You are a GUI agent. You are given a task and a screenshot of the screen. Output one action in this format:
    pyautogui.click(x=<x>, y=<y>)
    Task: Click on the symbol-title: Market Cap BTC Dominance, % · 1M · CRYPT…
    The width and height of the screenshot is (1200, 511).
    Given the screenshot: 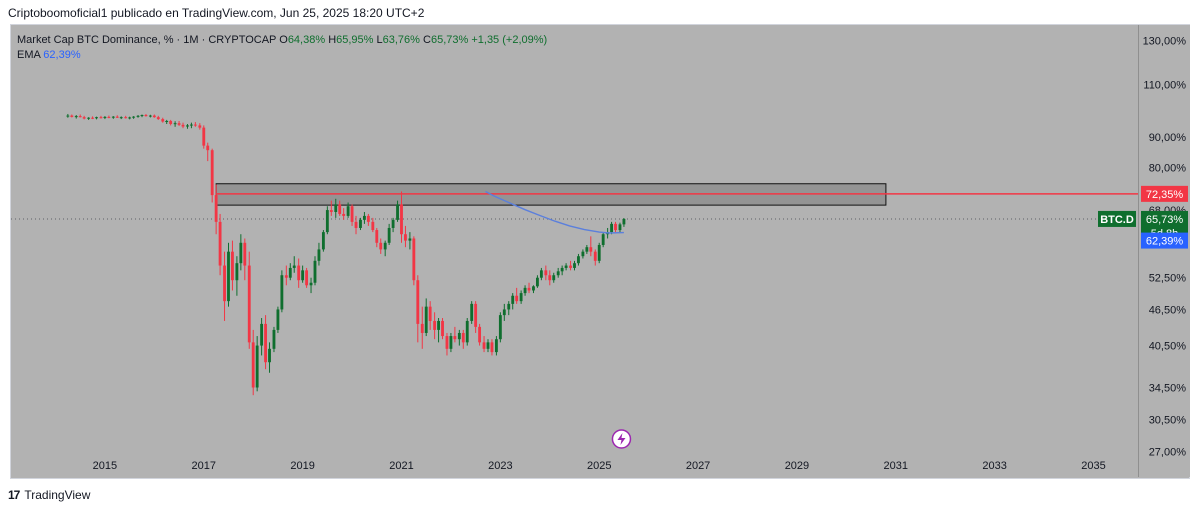 What is the action you would take?
    pyautogui.click(x=147, y=40)
    